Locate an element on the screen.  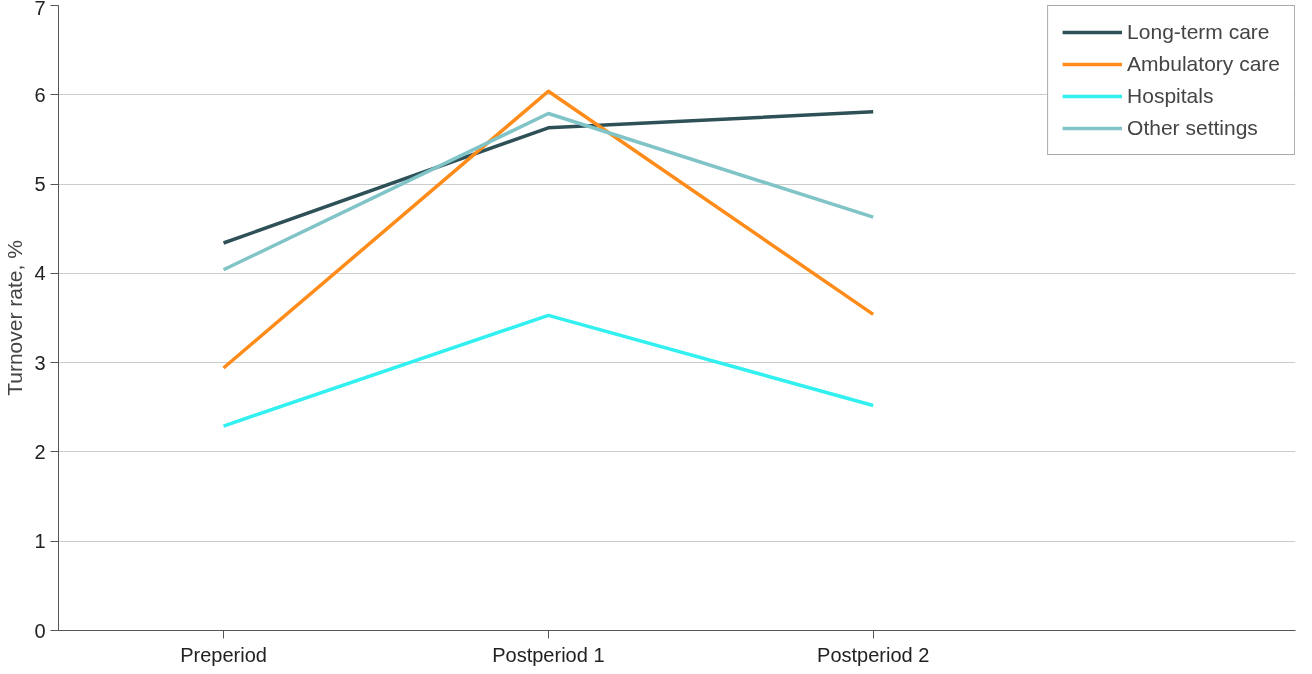
y-tick-label: 6 is located at coordinates (40, 94).